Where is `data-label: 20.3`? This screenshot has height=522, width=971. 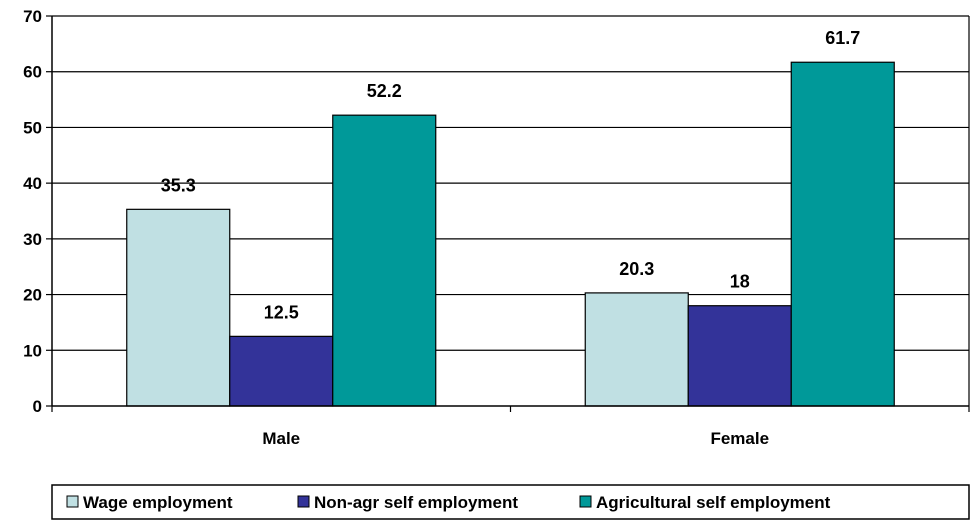 data-label: 20.3 is located at coordinates (636, 269).